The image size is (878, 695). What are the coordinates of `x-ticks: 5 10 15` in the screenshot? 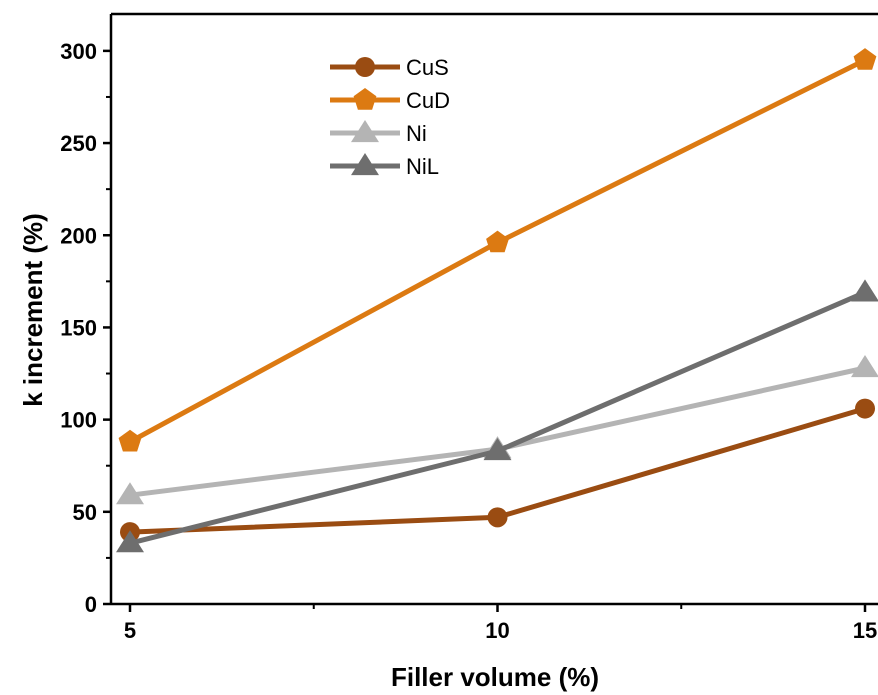 It's located at (500, 623).